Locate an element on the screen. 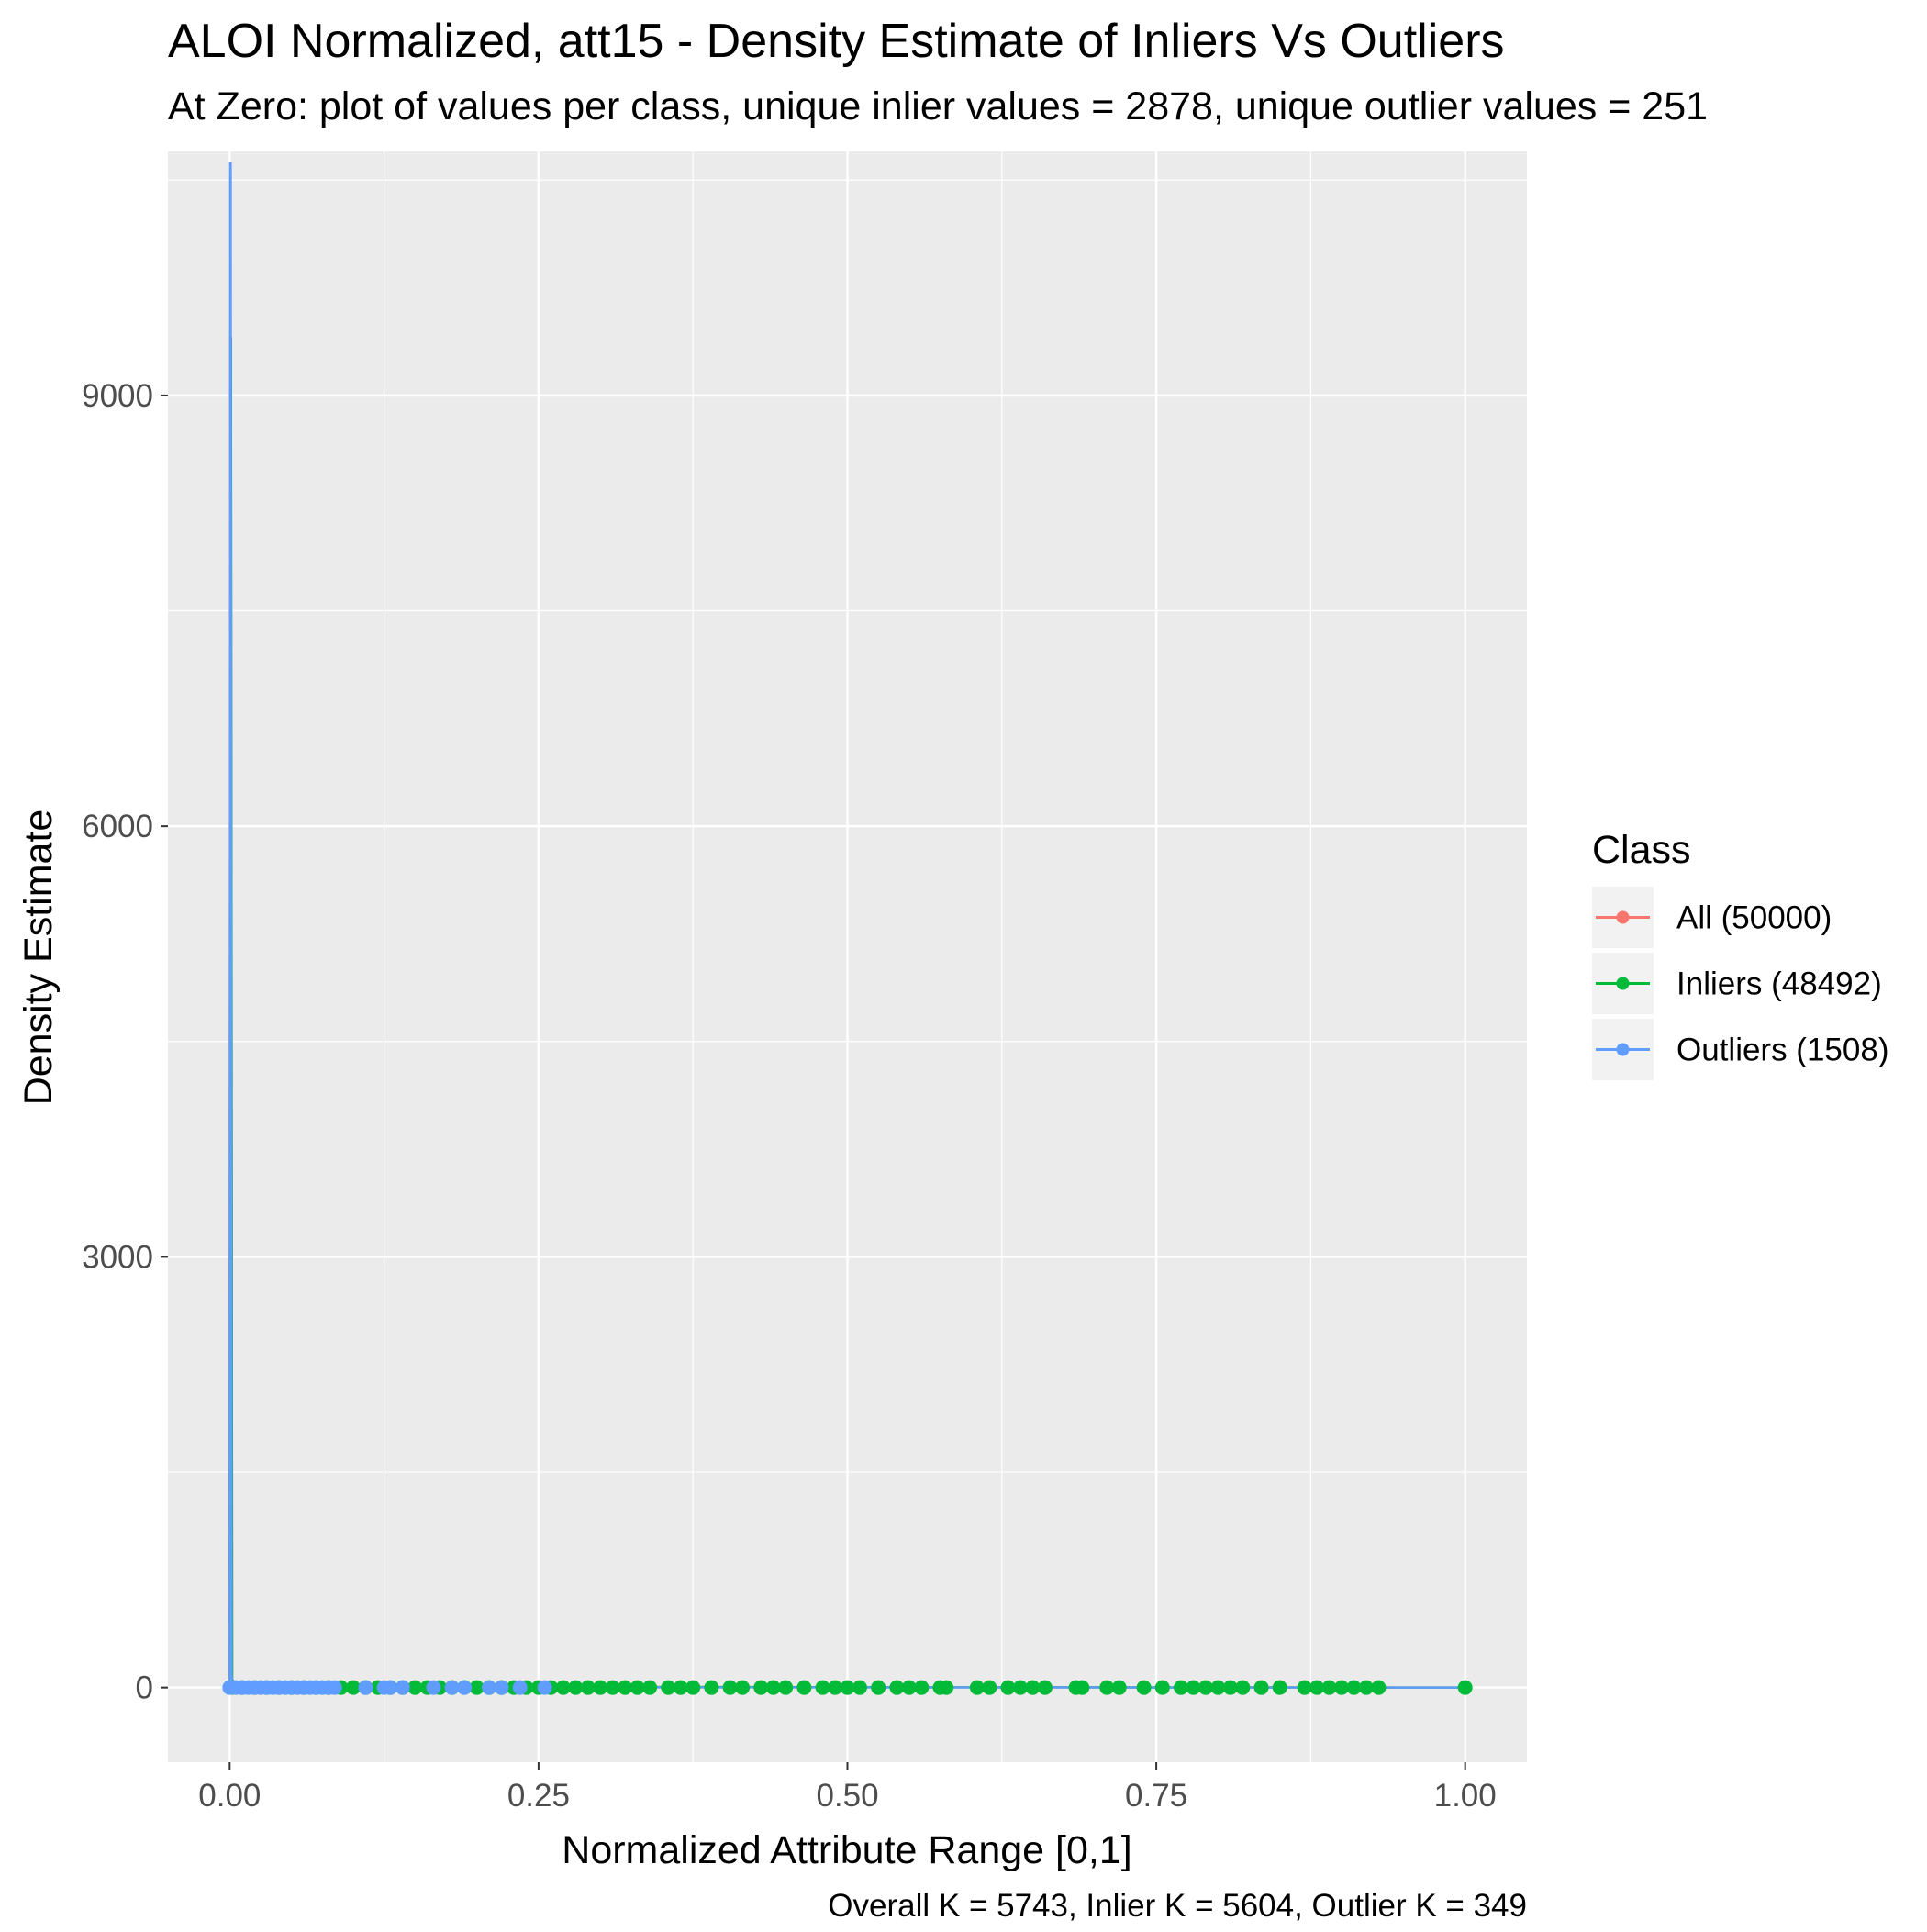 The width and height of the screenshot is (1927, 1932). legend-label: Inliers (48492) is located at coordinates (1779, 984).